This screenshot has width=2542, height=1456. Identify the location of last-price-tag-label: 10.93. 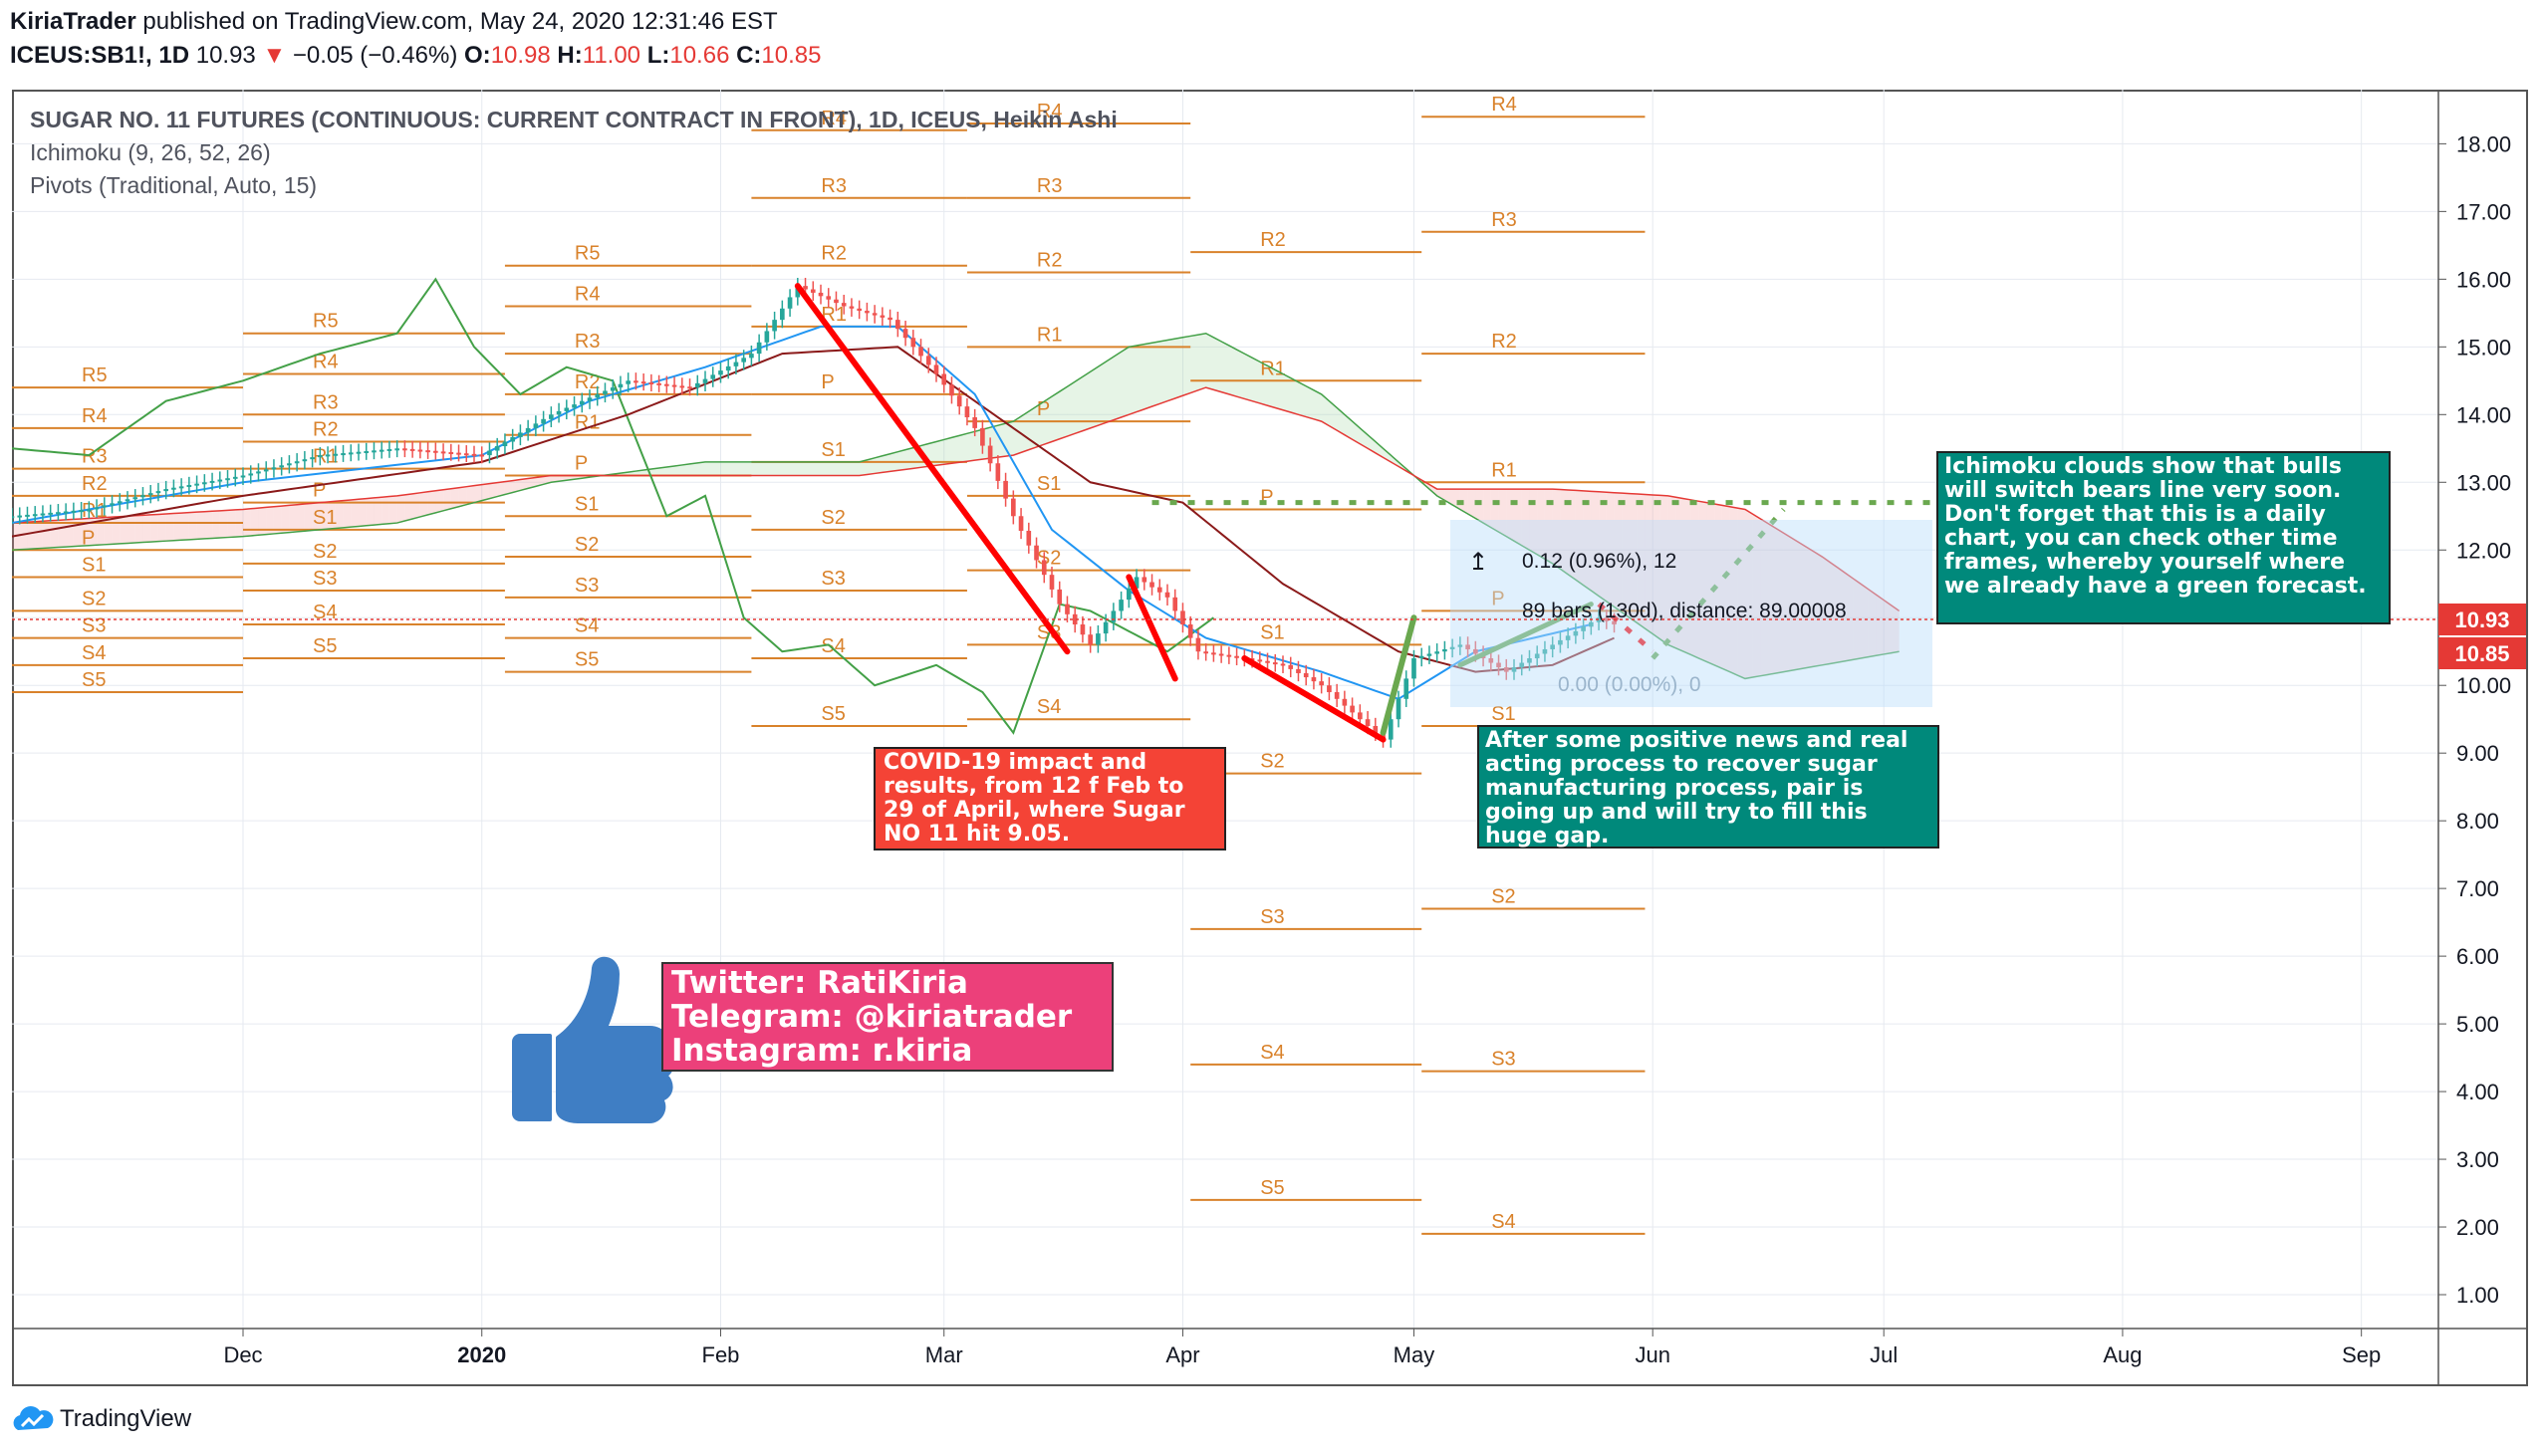
(2481, 619).